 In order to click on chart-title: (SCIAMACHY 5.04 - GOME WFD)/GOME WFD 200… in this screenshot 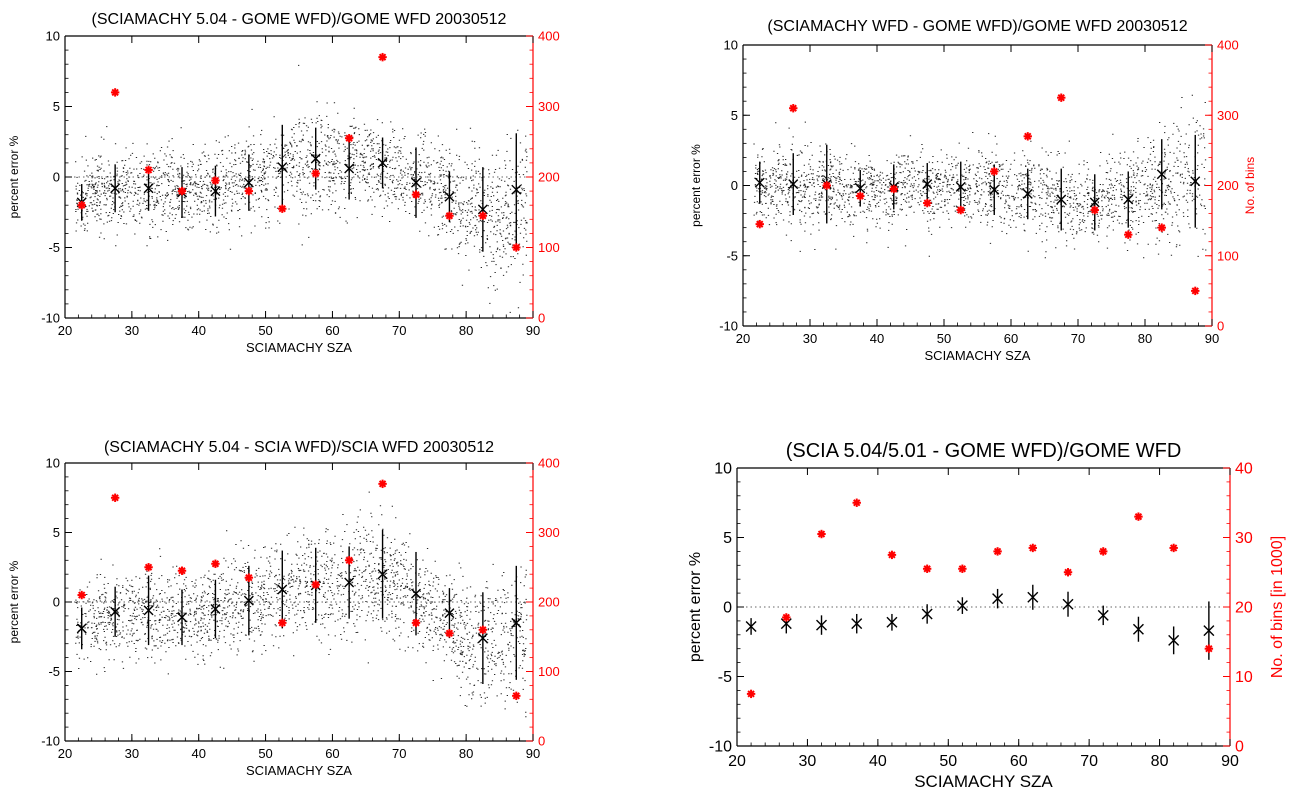, I will do `click(299, 19)`.